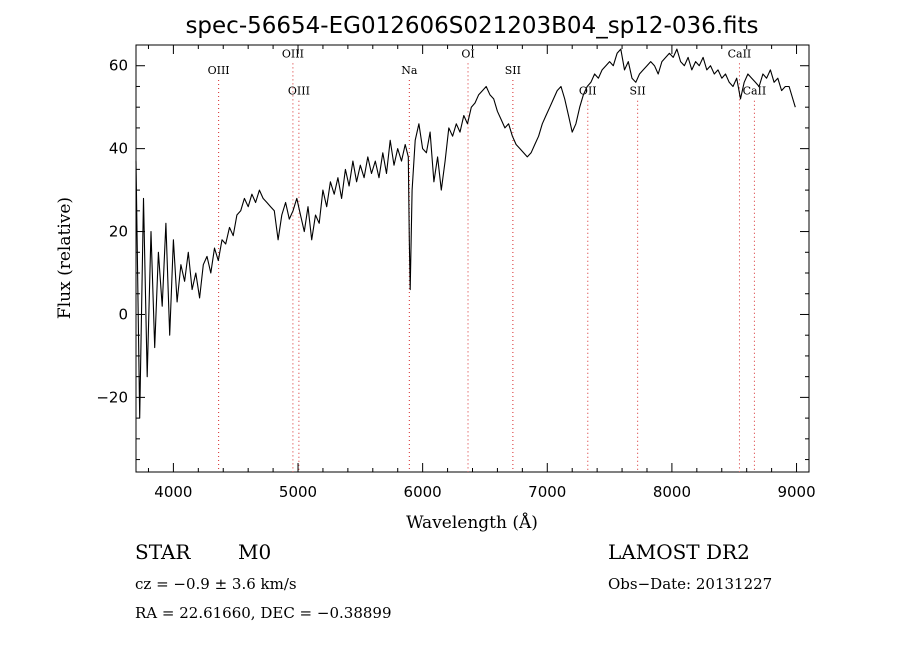  I want to click on line-marker-label: OII, so click(588, 91).